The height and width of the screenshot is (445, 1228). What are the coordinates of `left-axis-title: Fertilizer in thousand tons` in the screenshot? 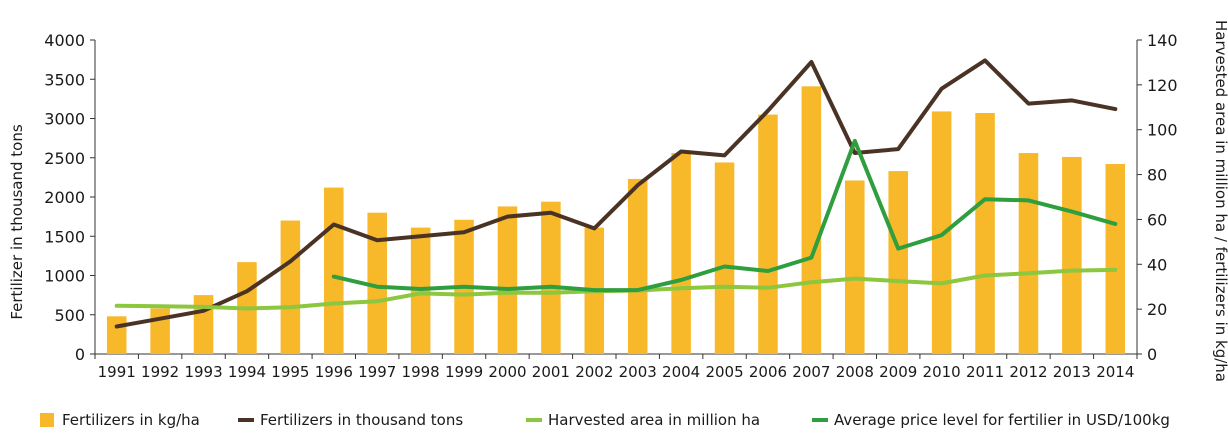 It's located at (17, 222).